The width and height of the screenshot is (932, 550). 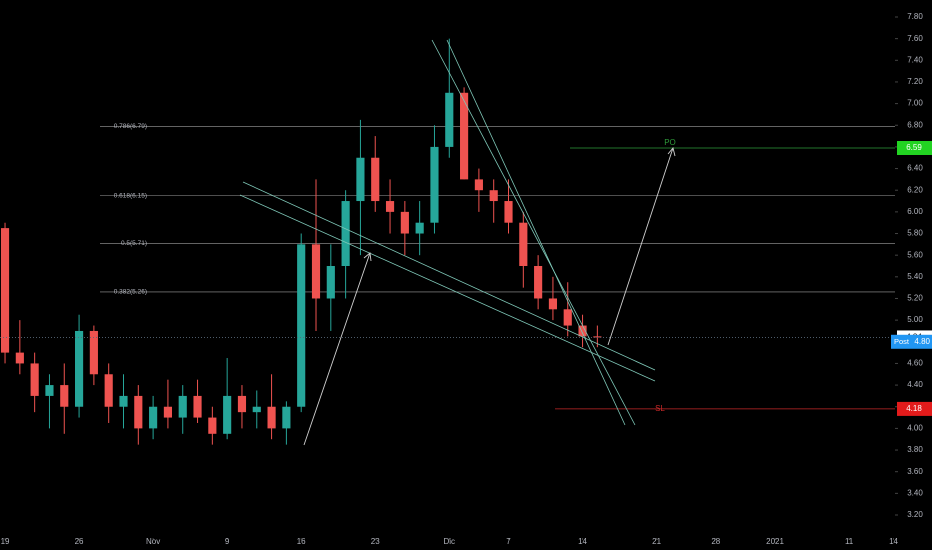 I want to click on y-tick-label: 7.60, so click(x=915, y=38).